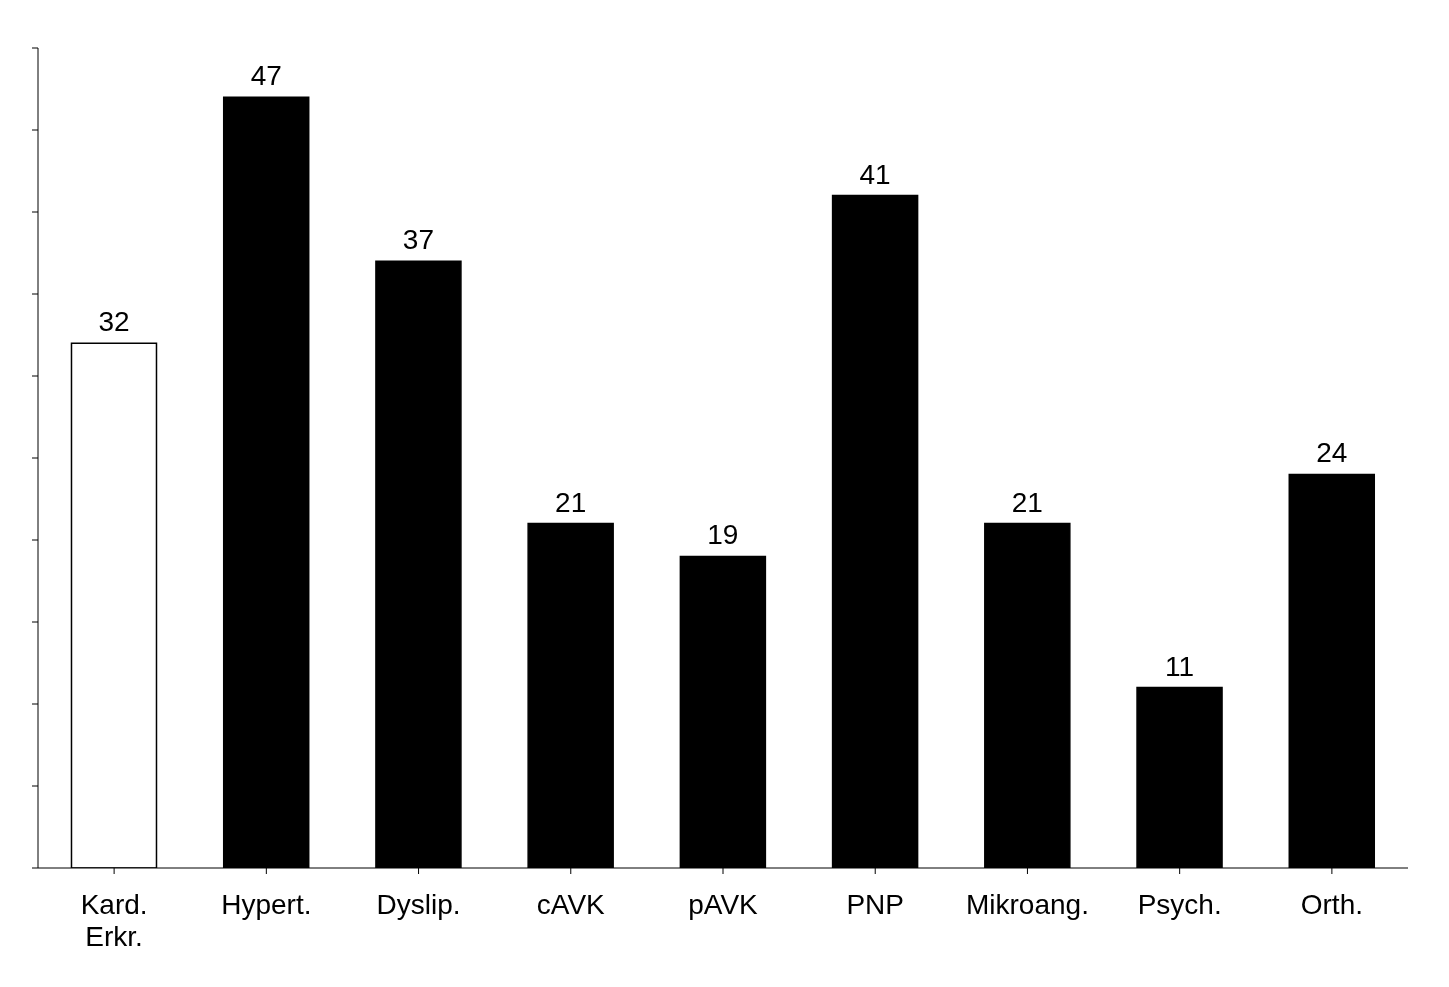 This screenshot has width=1449, height=987. Describe the element at coordinates (266, 904) in the screenshot. I see `x-tick-label: Hypert.` at that location.